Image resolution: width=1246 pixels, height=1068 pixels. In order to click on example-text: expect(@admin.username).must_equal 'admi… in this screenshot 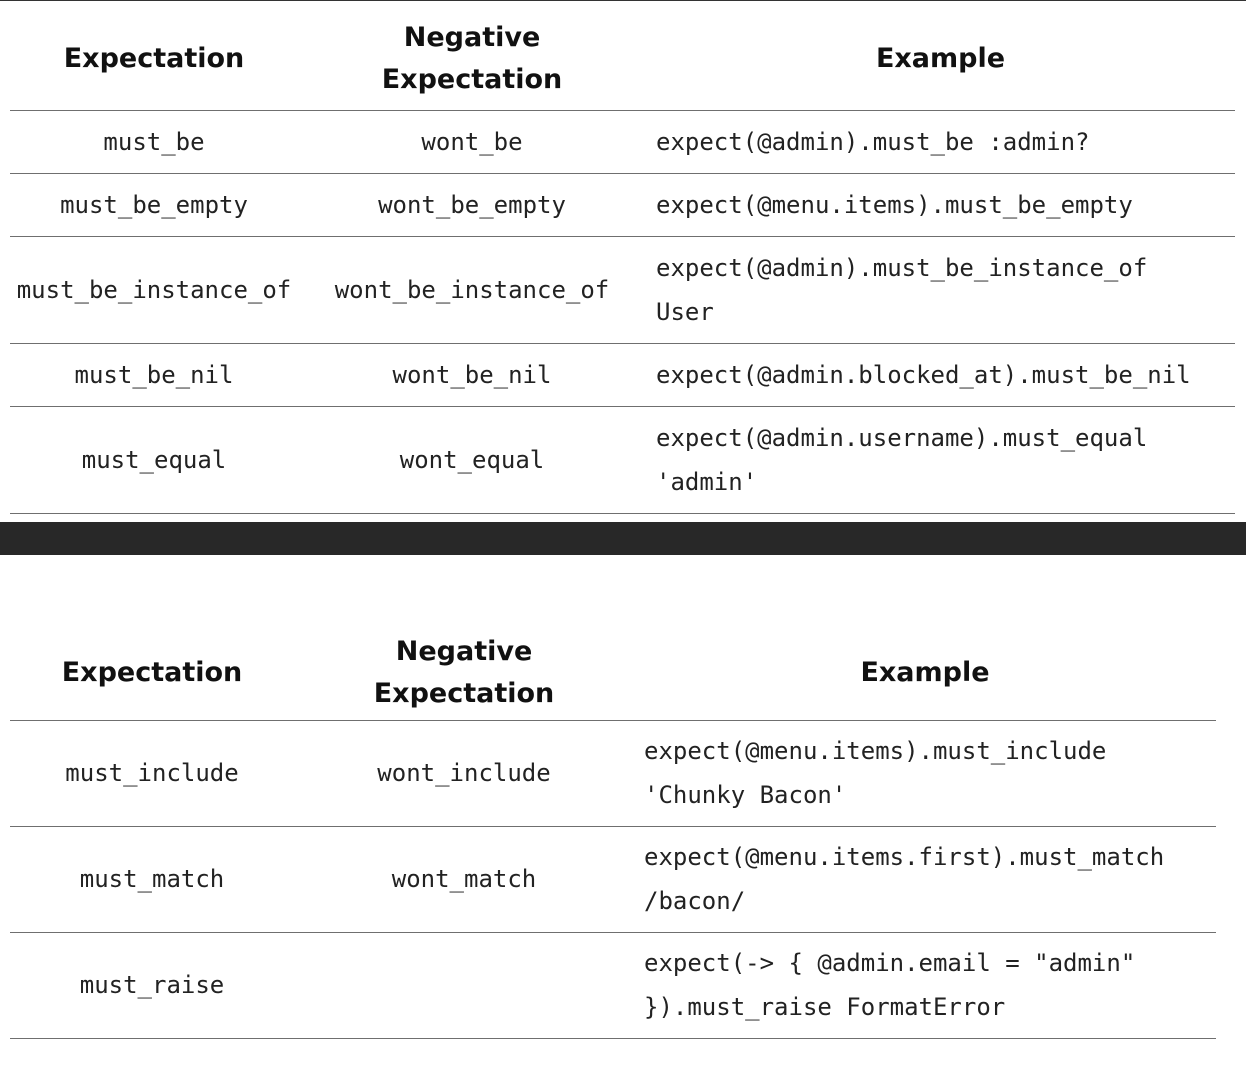, I will do `click(902, 459)`.